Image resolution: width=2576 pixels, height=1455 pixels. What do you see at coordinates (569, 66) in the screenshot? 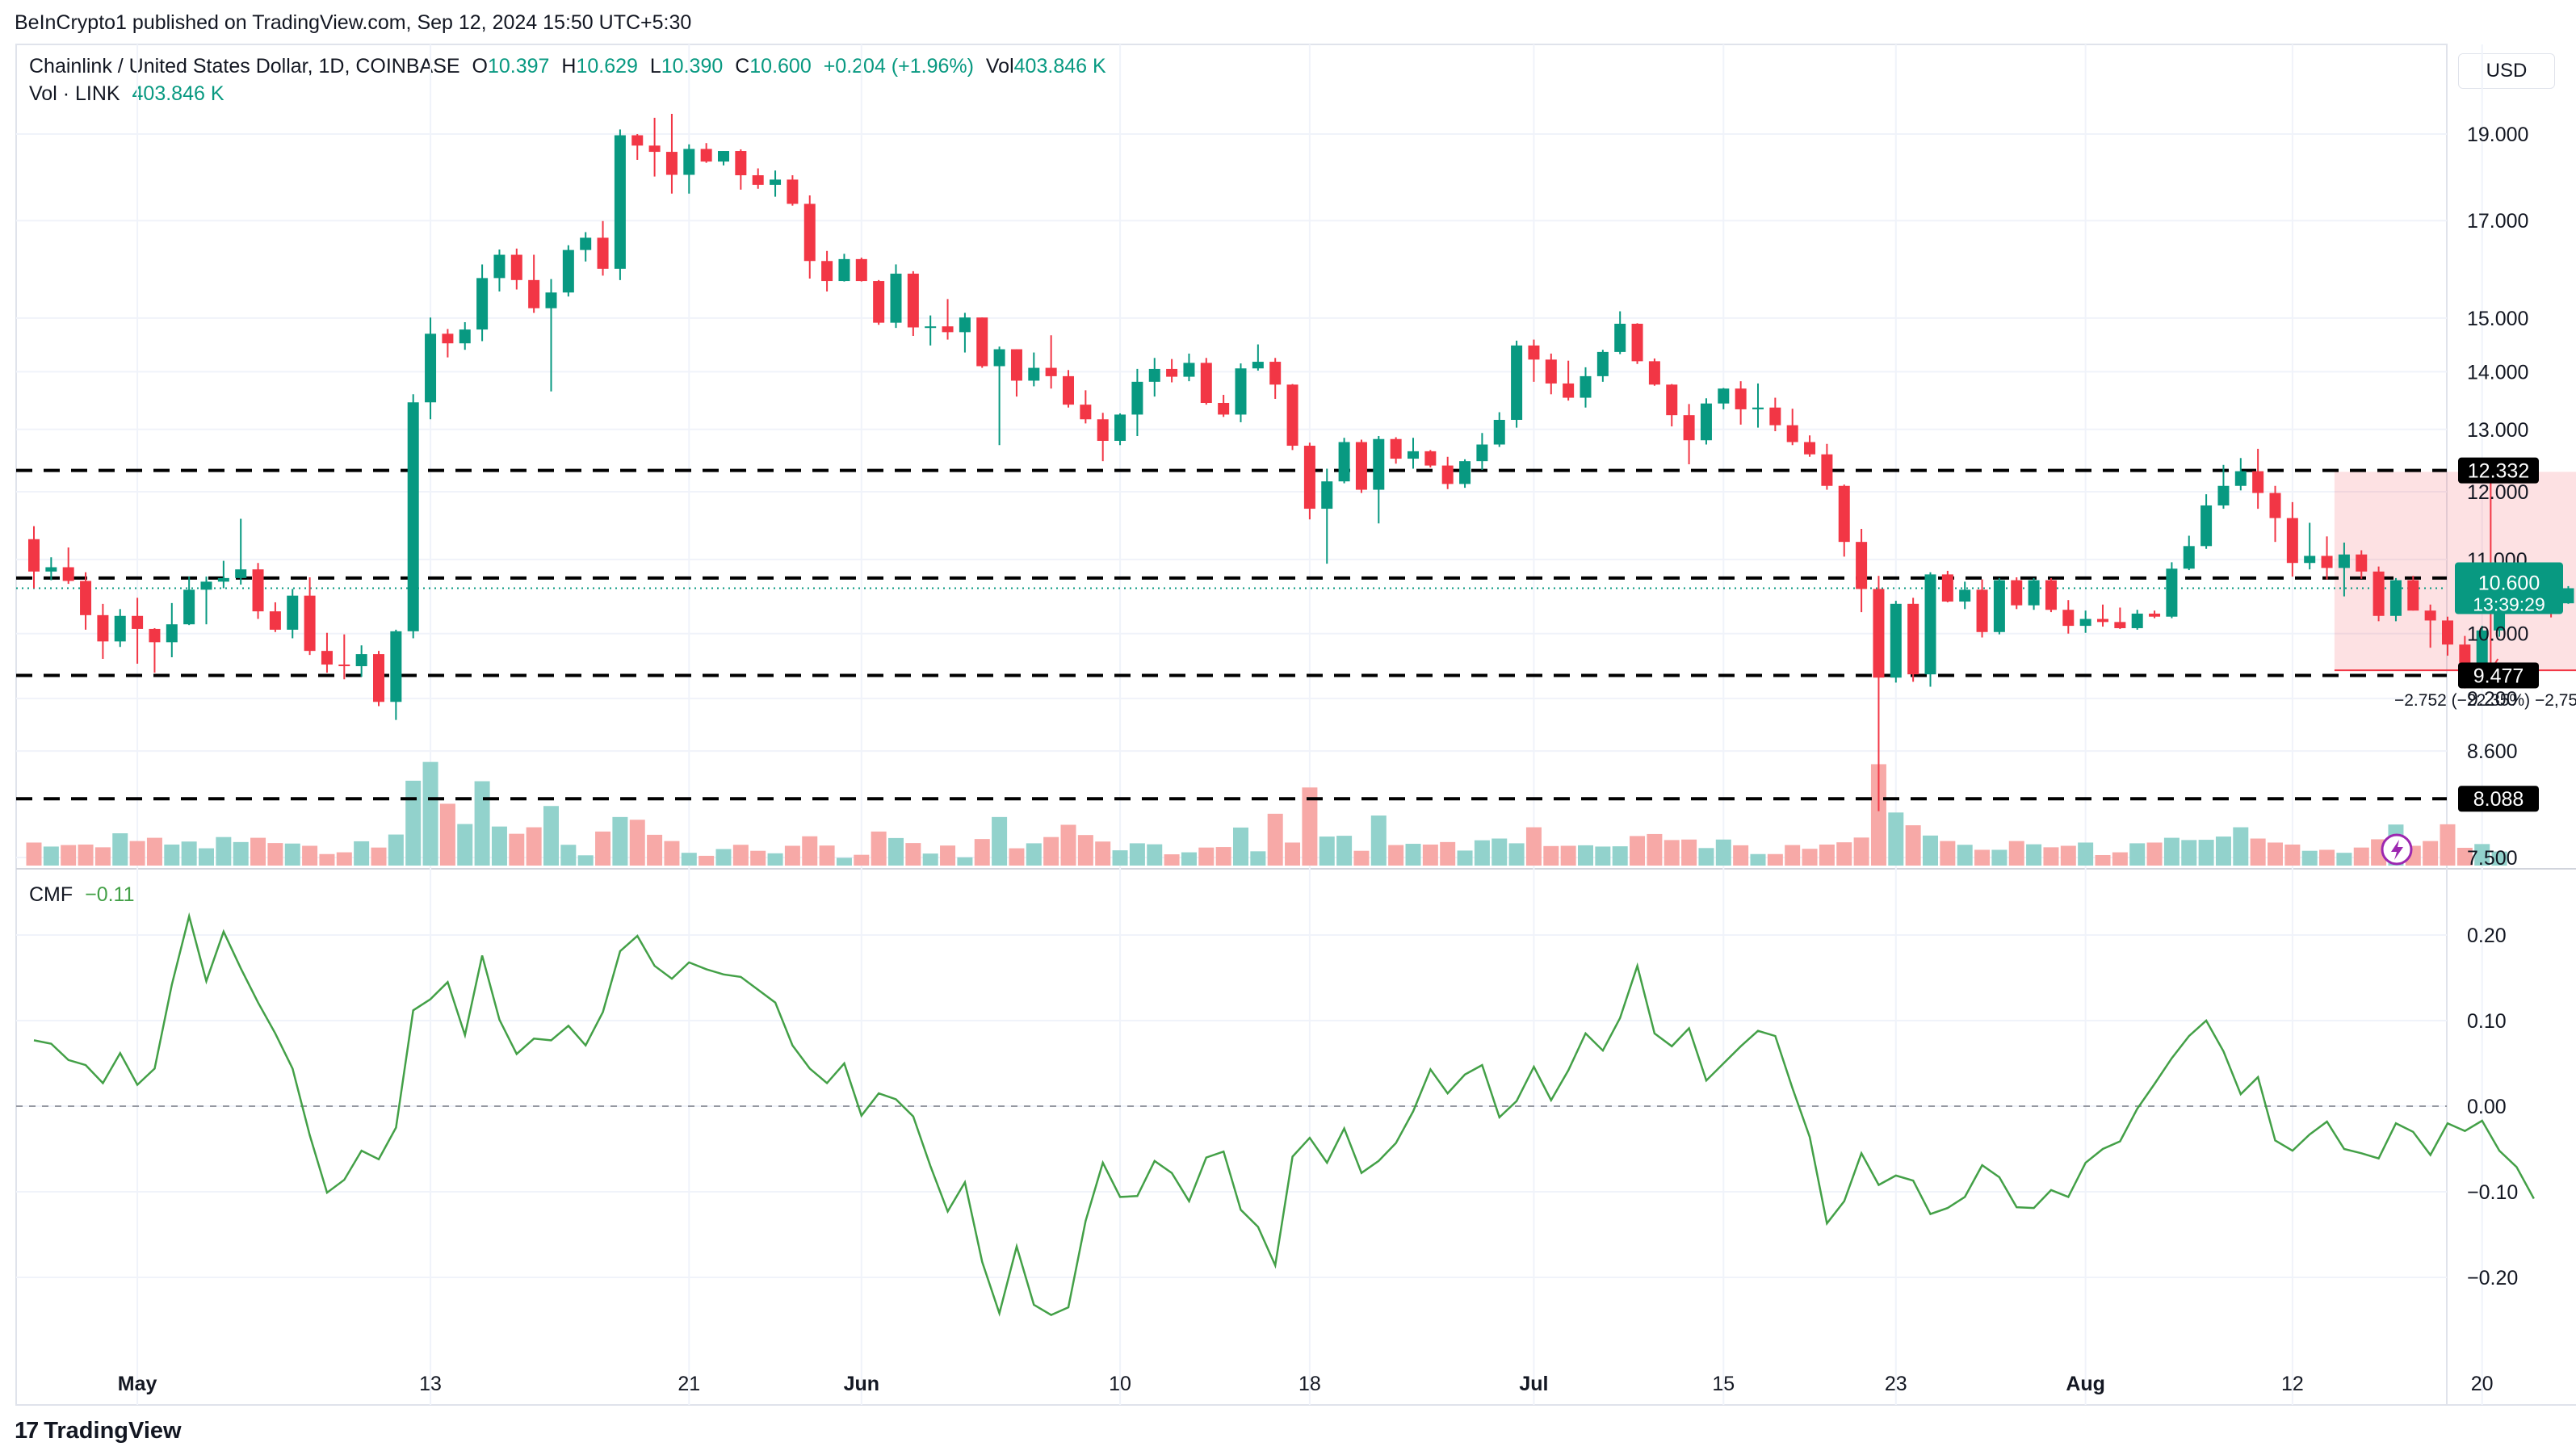
I see `high-label: H` at bounding box center [569, 66].